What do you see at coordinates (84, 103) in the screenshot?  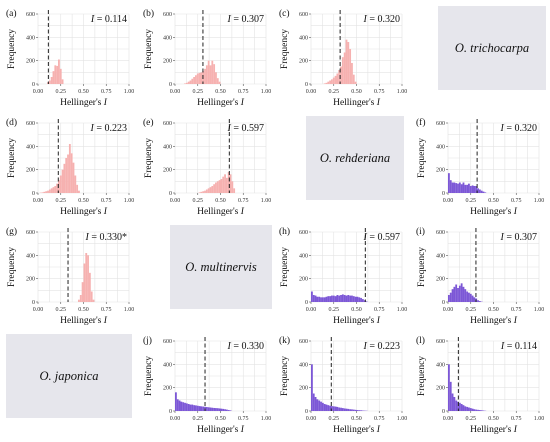 I see `x-axis-label: Hellinger's I` at bounding box center [84, 103].